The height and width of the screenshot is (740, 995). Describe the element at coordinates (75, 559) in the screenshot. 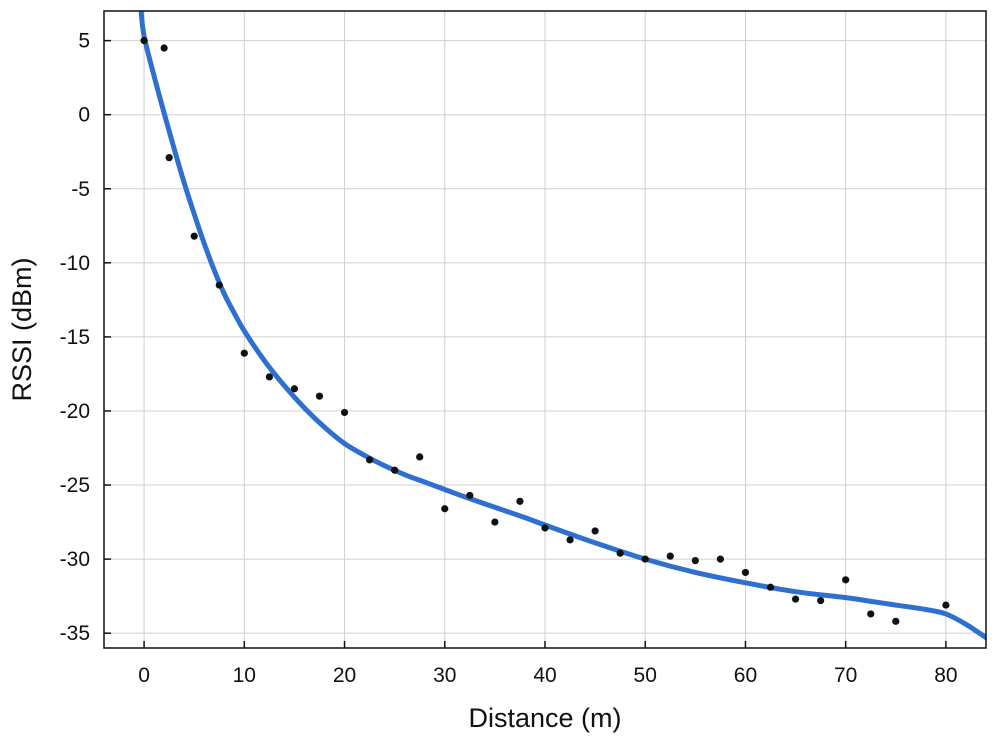

I see `y-tick-label: -30` at that location.